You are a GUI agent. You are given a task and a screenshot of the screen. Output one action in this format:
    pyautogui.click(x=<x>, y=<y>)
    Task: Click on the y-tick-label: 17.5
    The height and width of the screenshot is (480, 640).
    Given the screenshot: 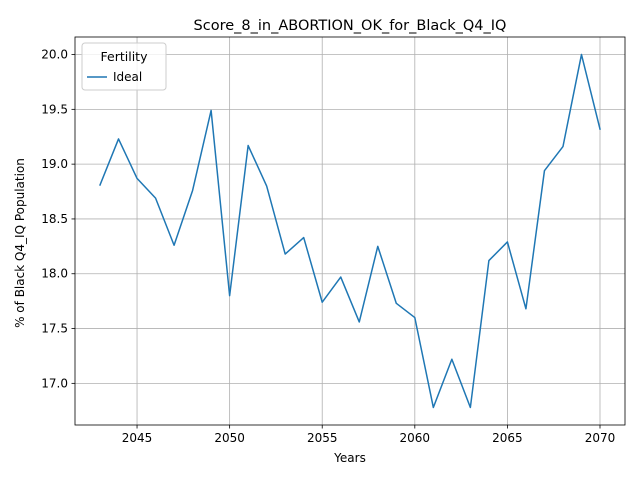 What is the action you would take?
    pyautogui.click(x=54, y=329)
    